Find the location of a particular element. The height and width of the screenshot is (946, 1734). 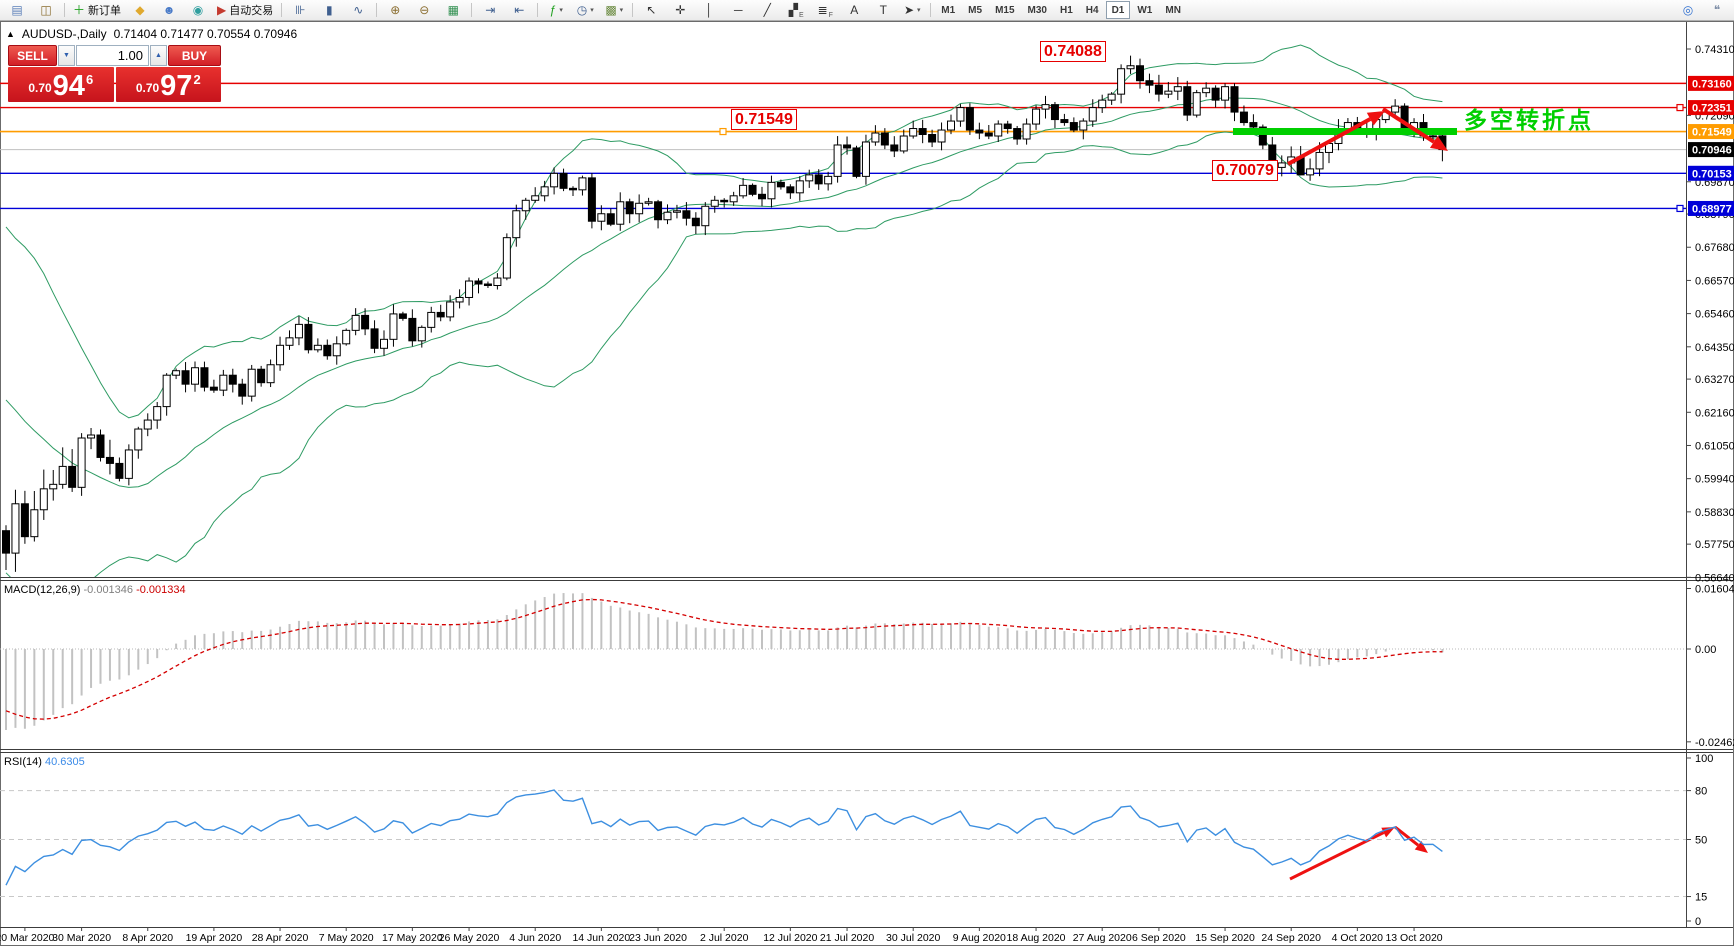

auto-trading-icon: ▶ 自动交易 is located at coordinates (245, 10).